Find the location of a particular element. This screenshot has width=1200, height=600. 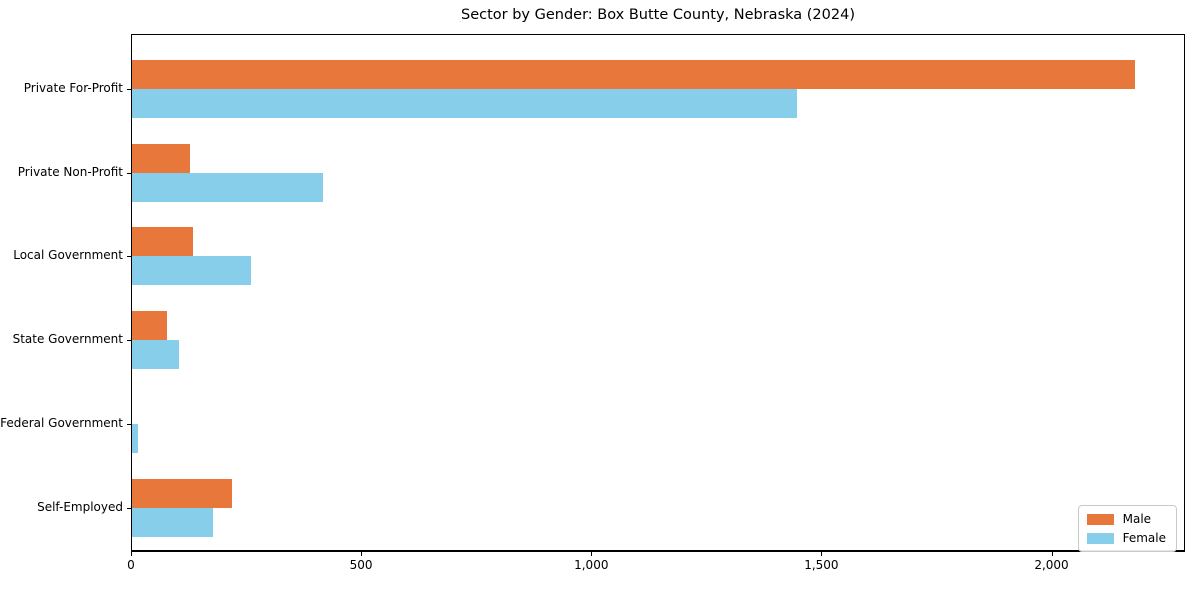

x-tick-label: 1,500 is located at coordinates (821, 565).